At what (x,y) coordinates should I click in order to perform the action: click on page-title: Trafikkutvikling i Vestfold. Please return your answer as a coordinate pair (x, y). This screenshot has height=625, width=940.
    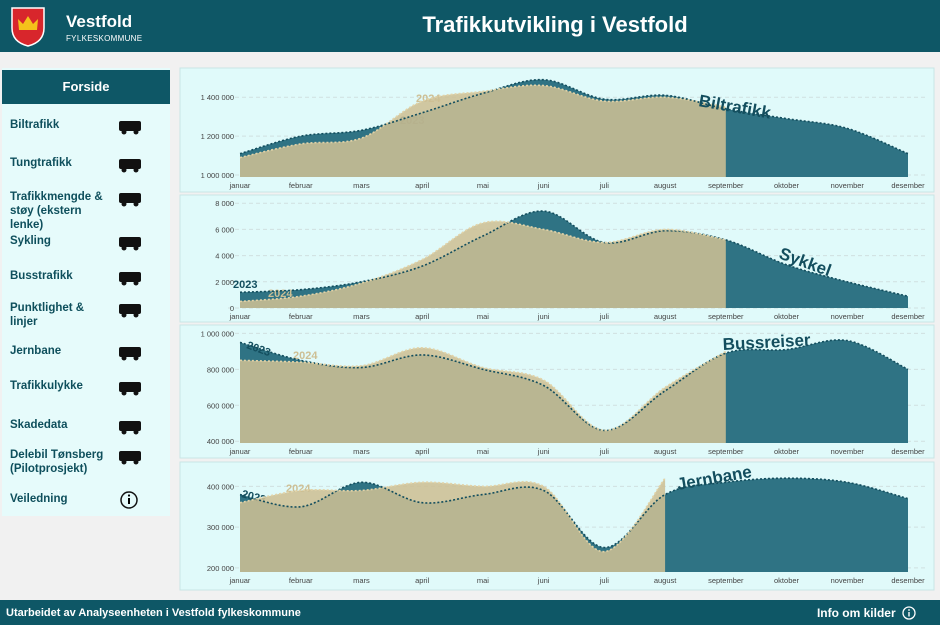
    Looking at the image, I should click on (555, 24).